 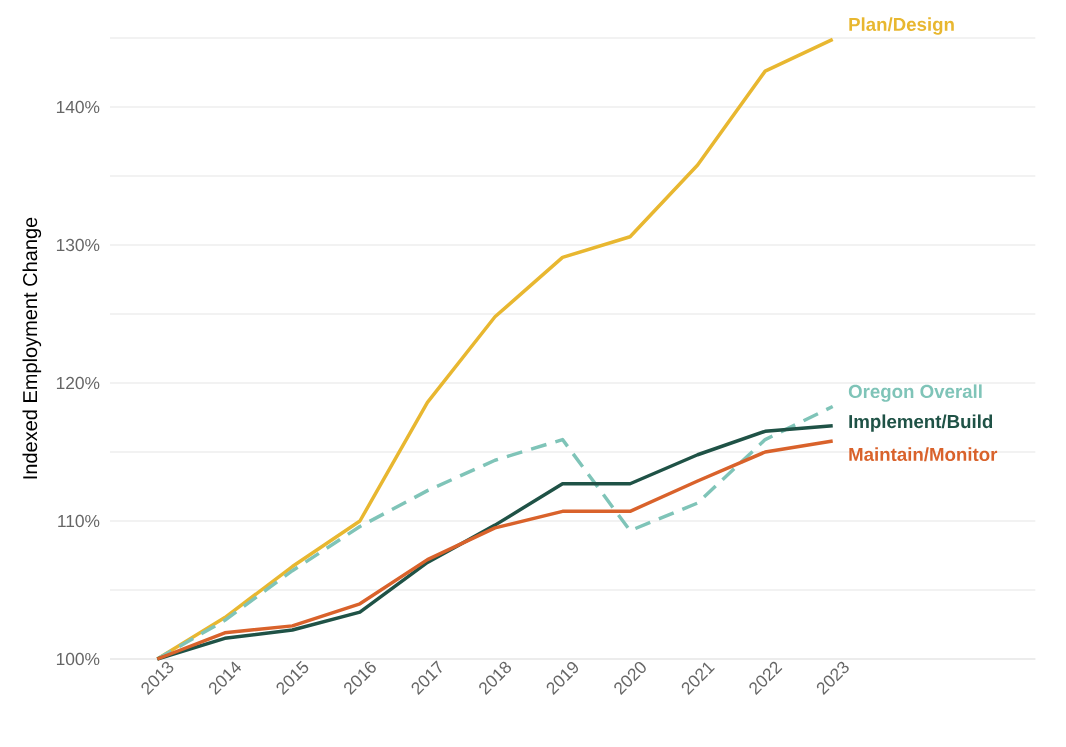 What do you see at coordinates (78, 245) in the screenshot?
I see `y-tick-label: 130%` at bounding box center [78, 245].